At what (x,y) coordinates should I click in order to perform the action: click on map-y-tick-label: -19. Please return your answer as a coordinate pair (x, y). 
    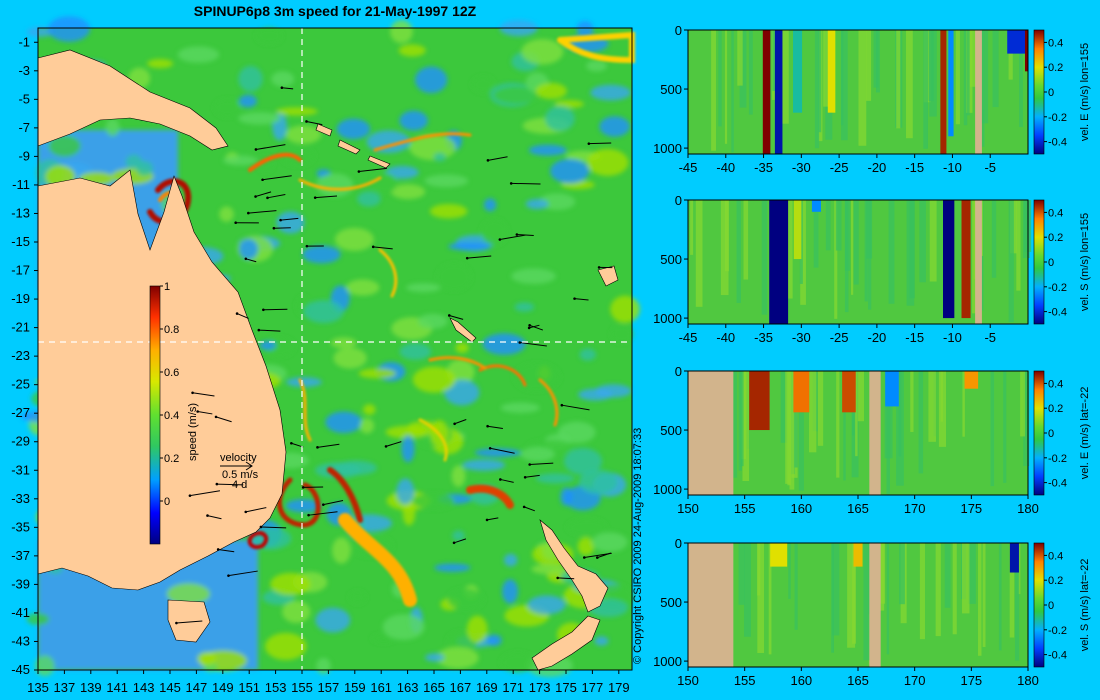
    Looking at the image, I should click on (20, 298).